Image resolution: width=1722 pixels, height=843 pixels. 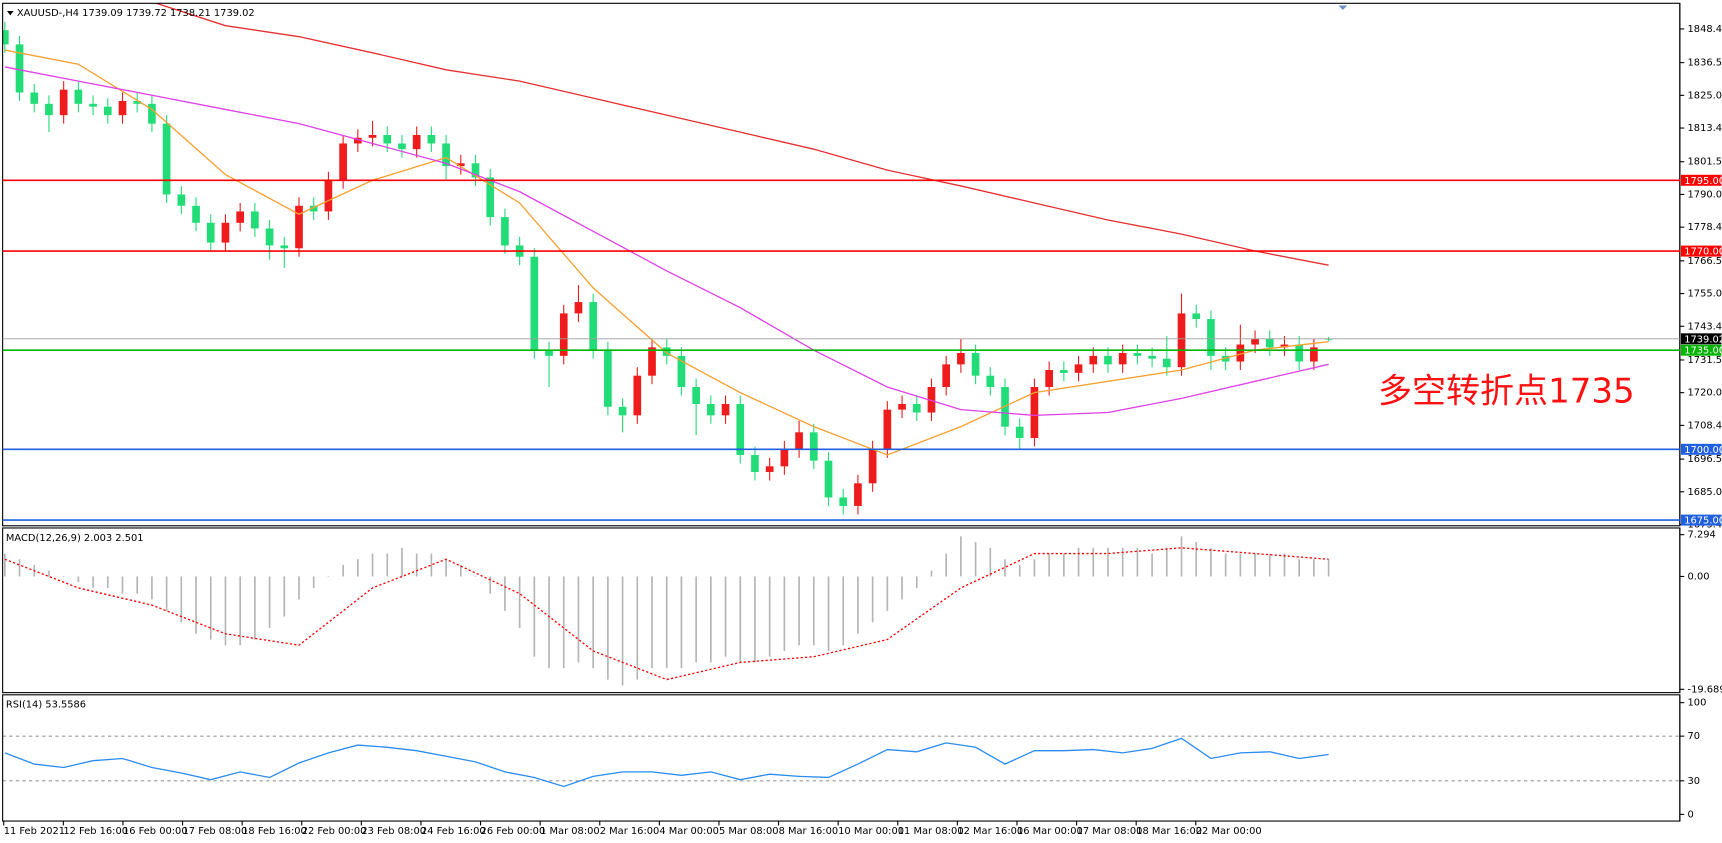 I want to click on level-line-label: 1770.00, so click(x=1703, y=252).